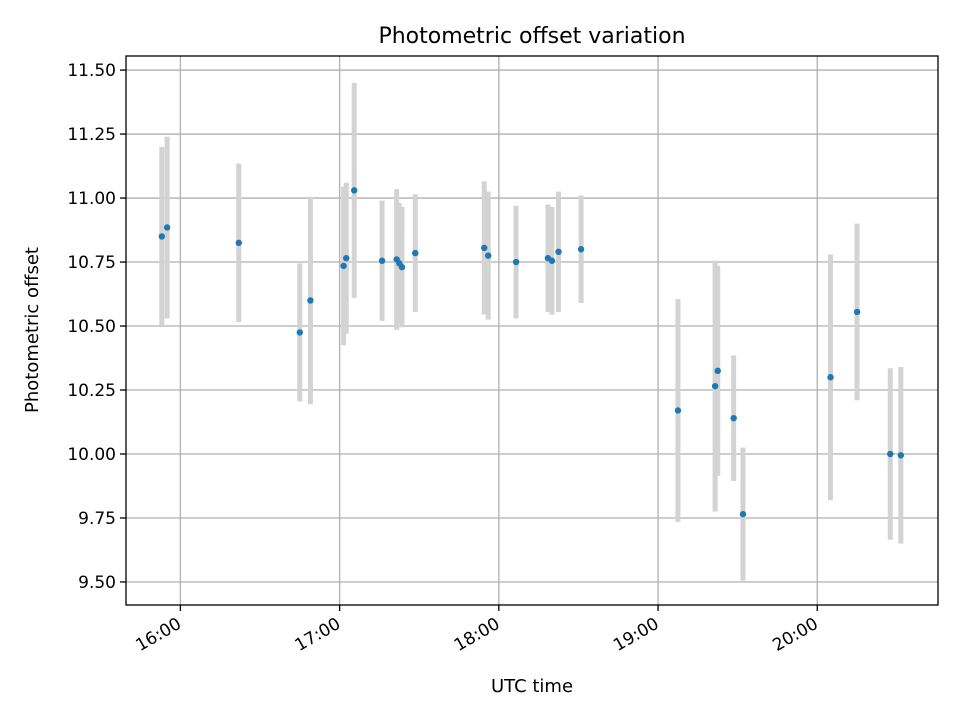 This screenshot has height=720, width=960. I want to click on y-tick-label: 10.00, so click(91, 455).